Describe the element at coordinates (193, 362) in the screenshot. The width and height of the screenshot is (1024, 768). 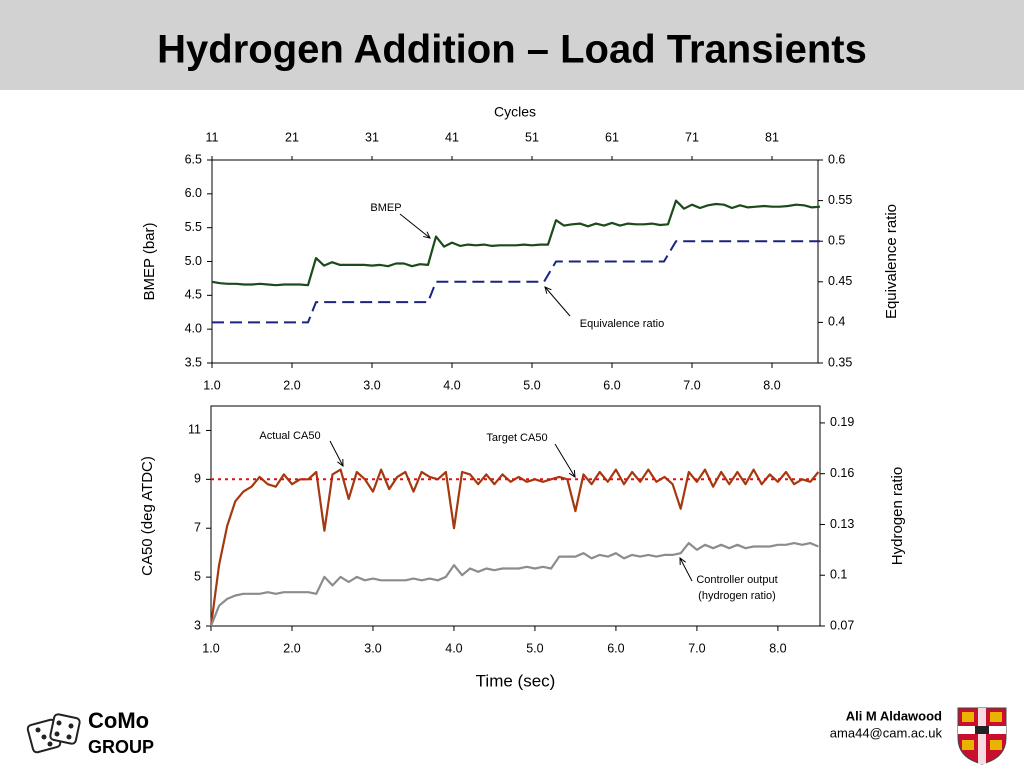
I see `y-tick-label: 3.5` at that location.